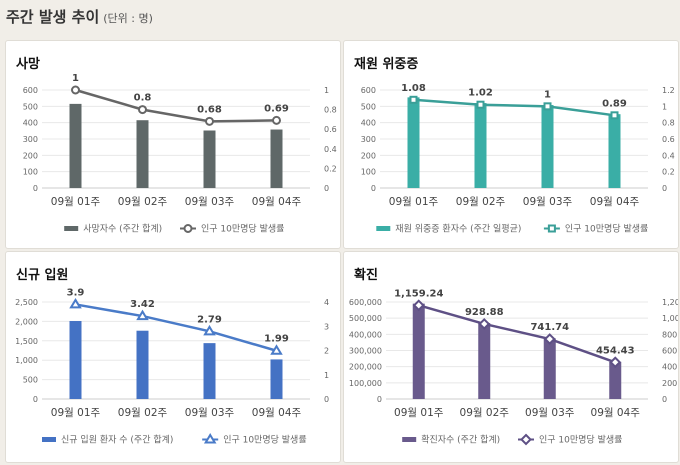  Describe the element at coordinates (484, 312) in the screenshot. I see `data-label: 928.88` at that location.